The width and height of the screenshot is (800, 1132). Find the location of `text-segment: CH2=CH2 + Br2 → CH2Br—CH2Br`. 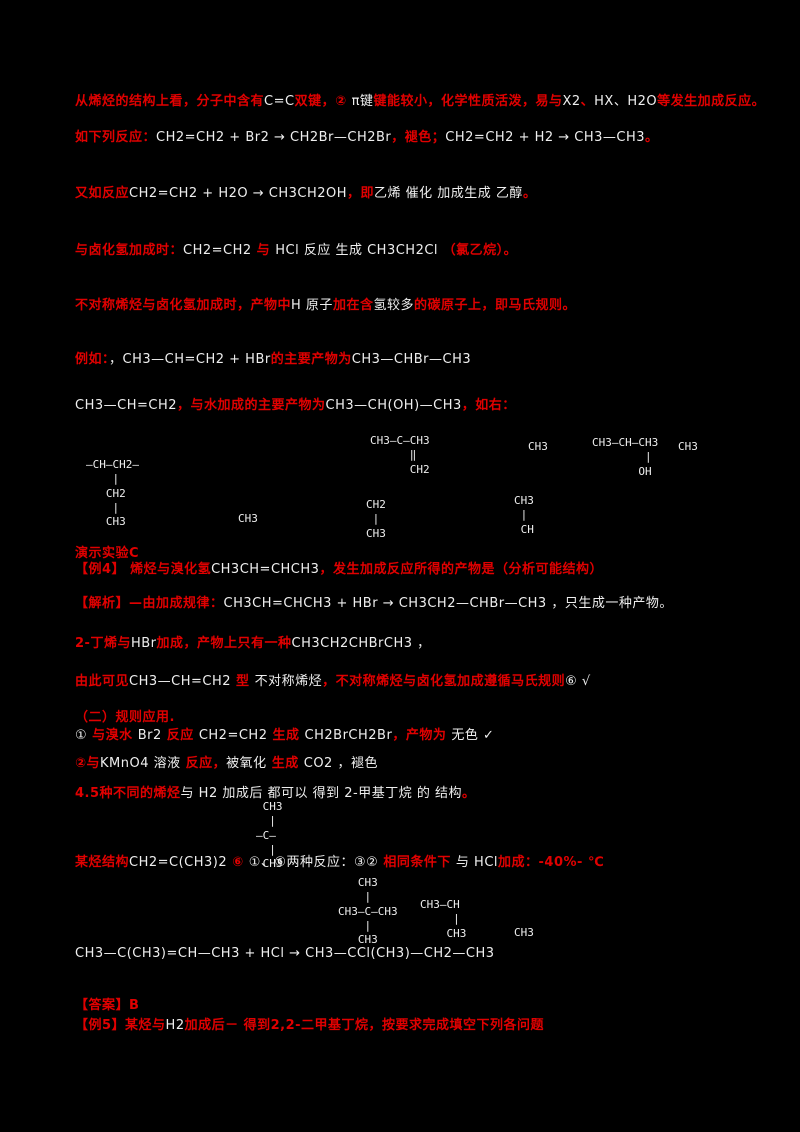

text-segment: CH2=CH2 + Br2 → CH2Br—CH2Br is located at coordinates (274, 137).